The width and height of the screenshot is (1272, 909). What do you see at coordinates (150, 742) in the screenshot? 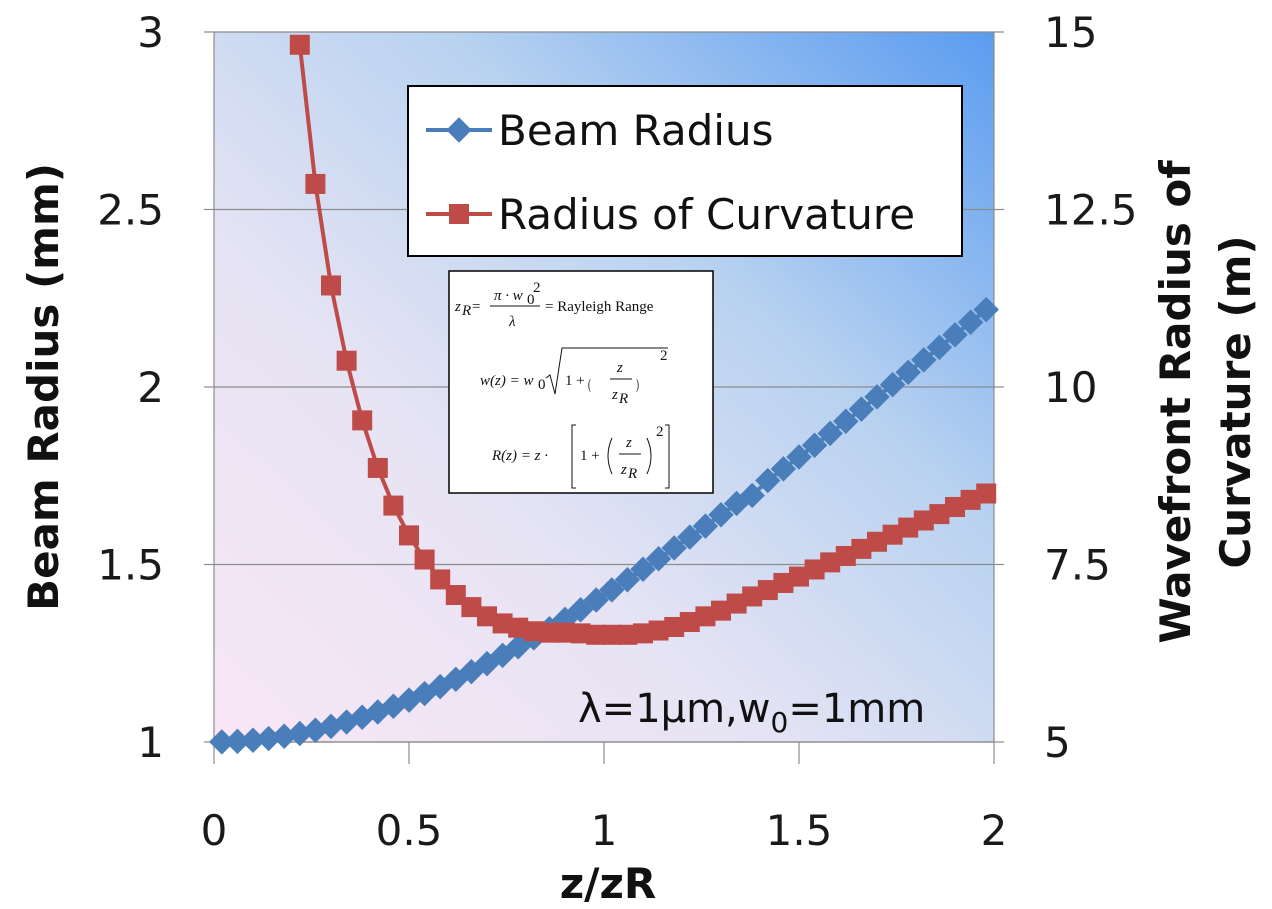
I see `y-left-tick-label: 1` at bounding box center [150, 742].